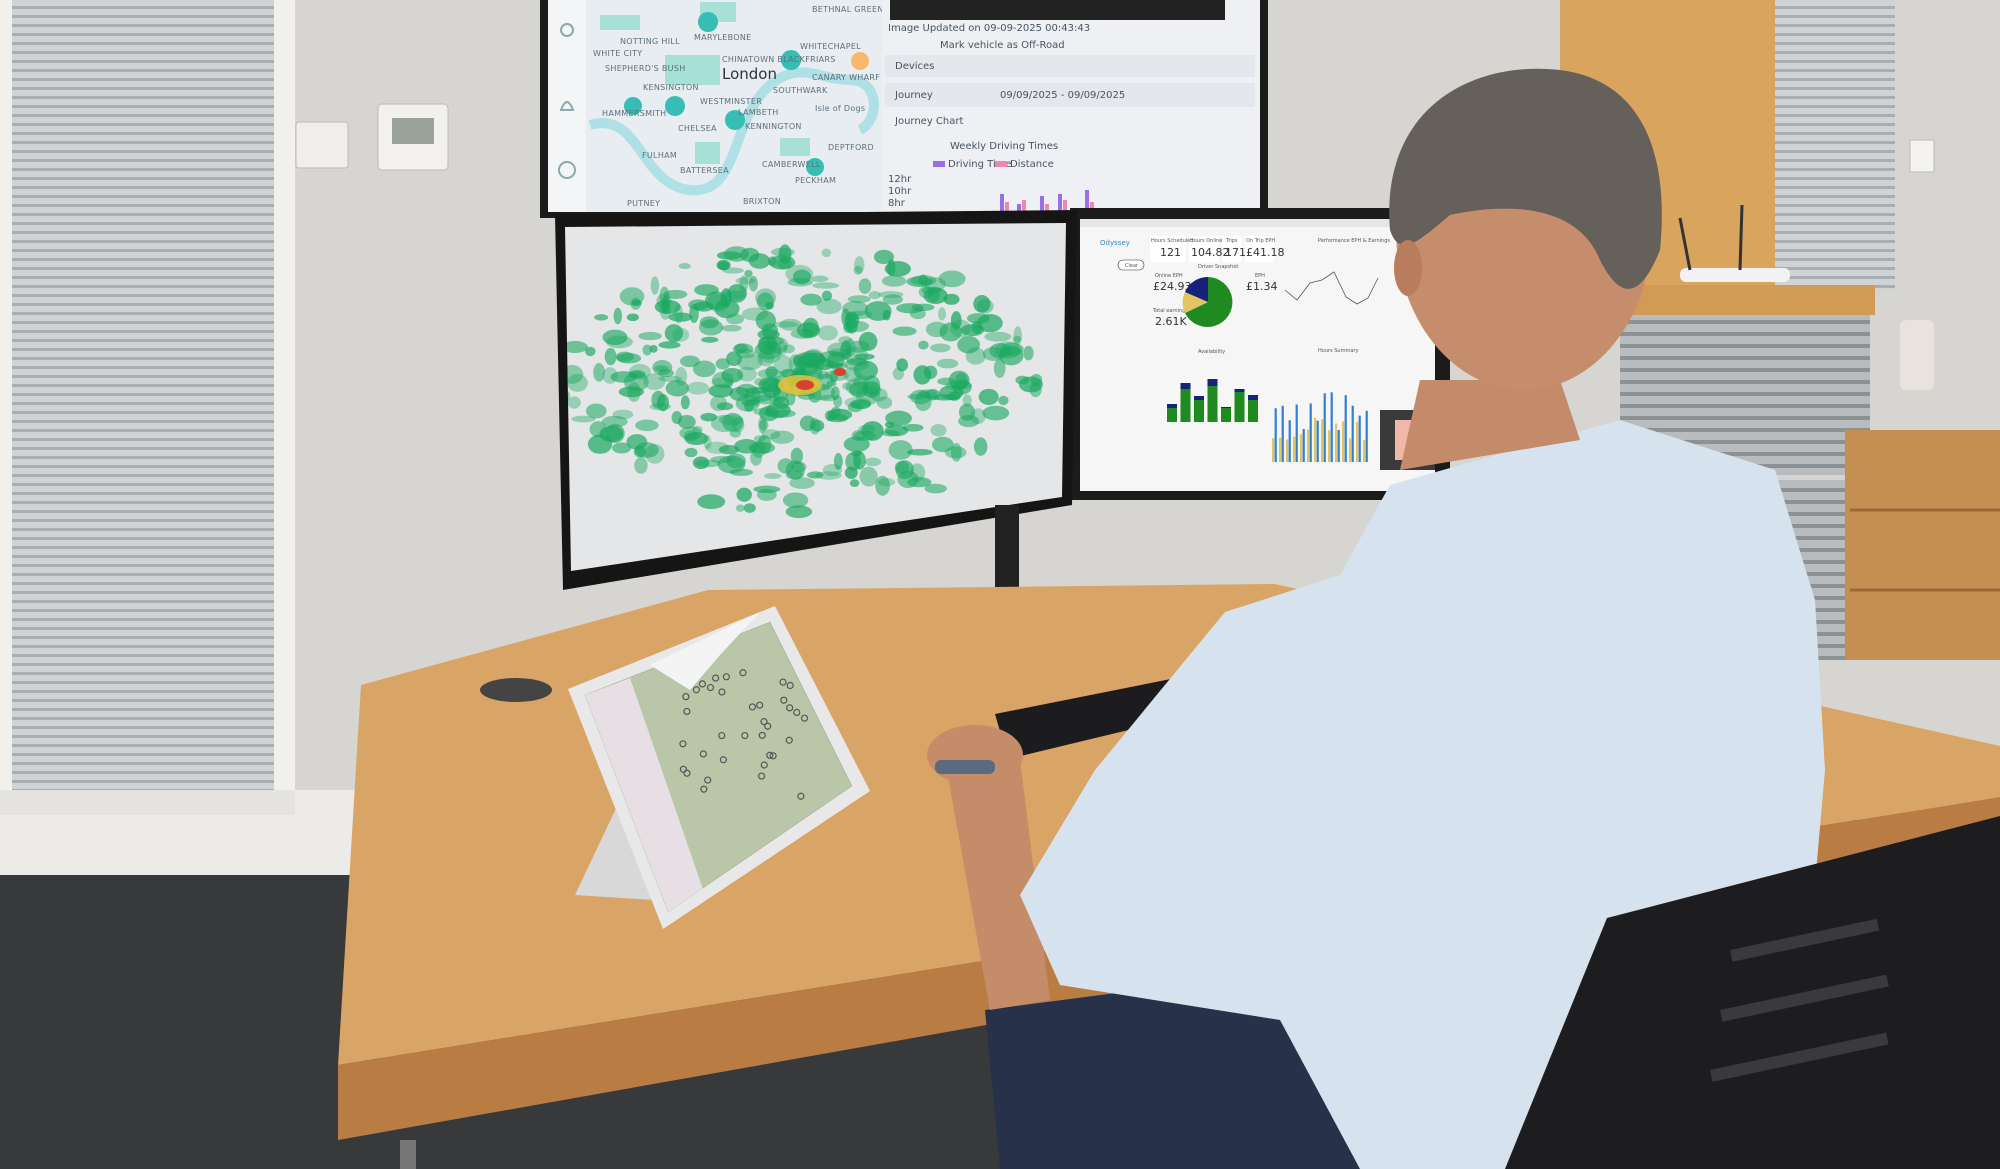 The width and height of the screenshot is (2000, 1169). Describe the element at coordinates (731, 101) in the screenshot. I see `map-label: WESTMINSTER` at that location.